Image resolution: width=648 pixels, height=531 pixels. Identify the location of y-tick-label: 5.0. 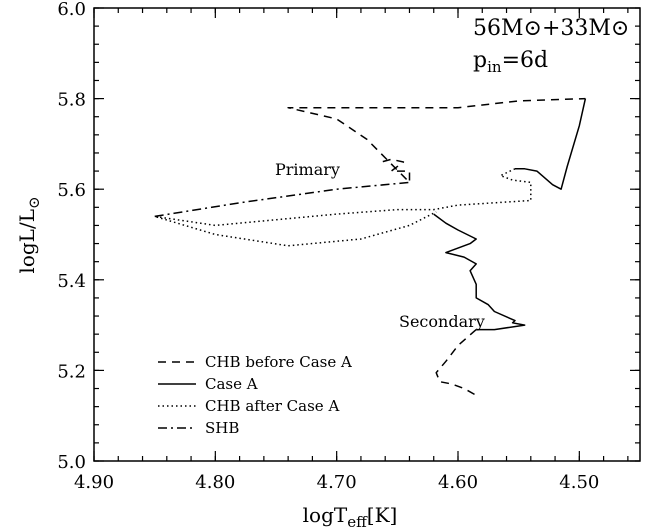
(71, 462).